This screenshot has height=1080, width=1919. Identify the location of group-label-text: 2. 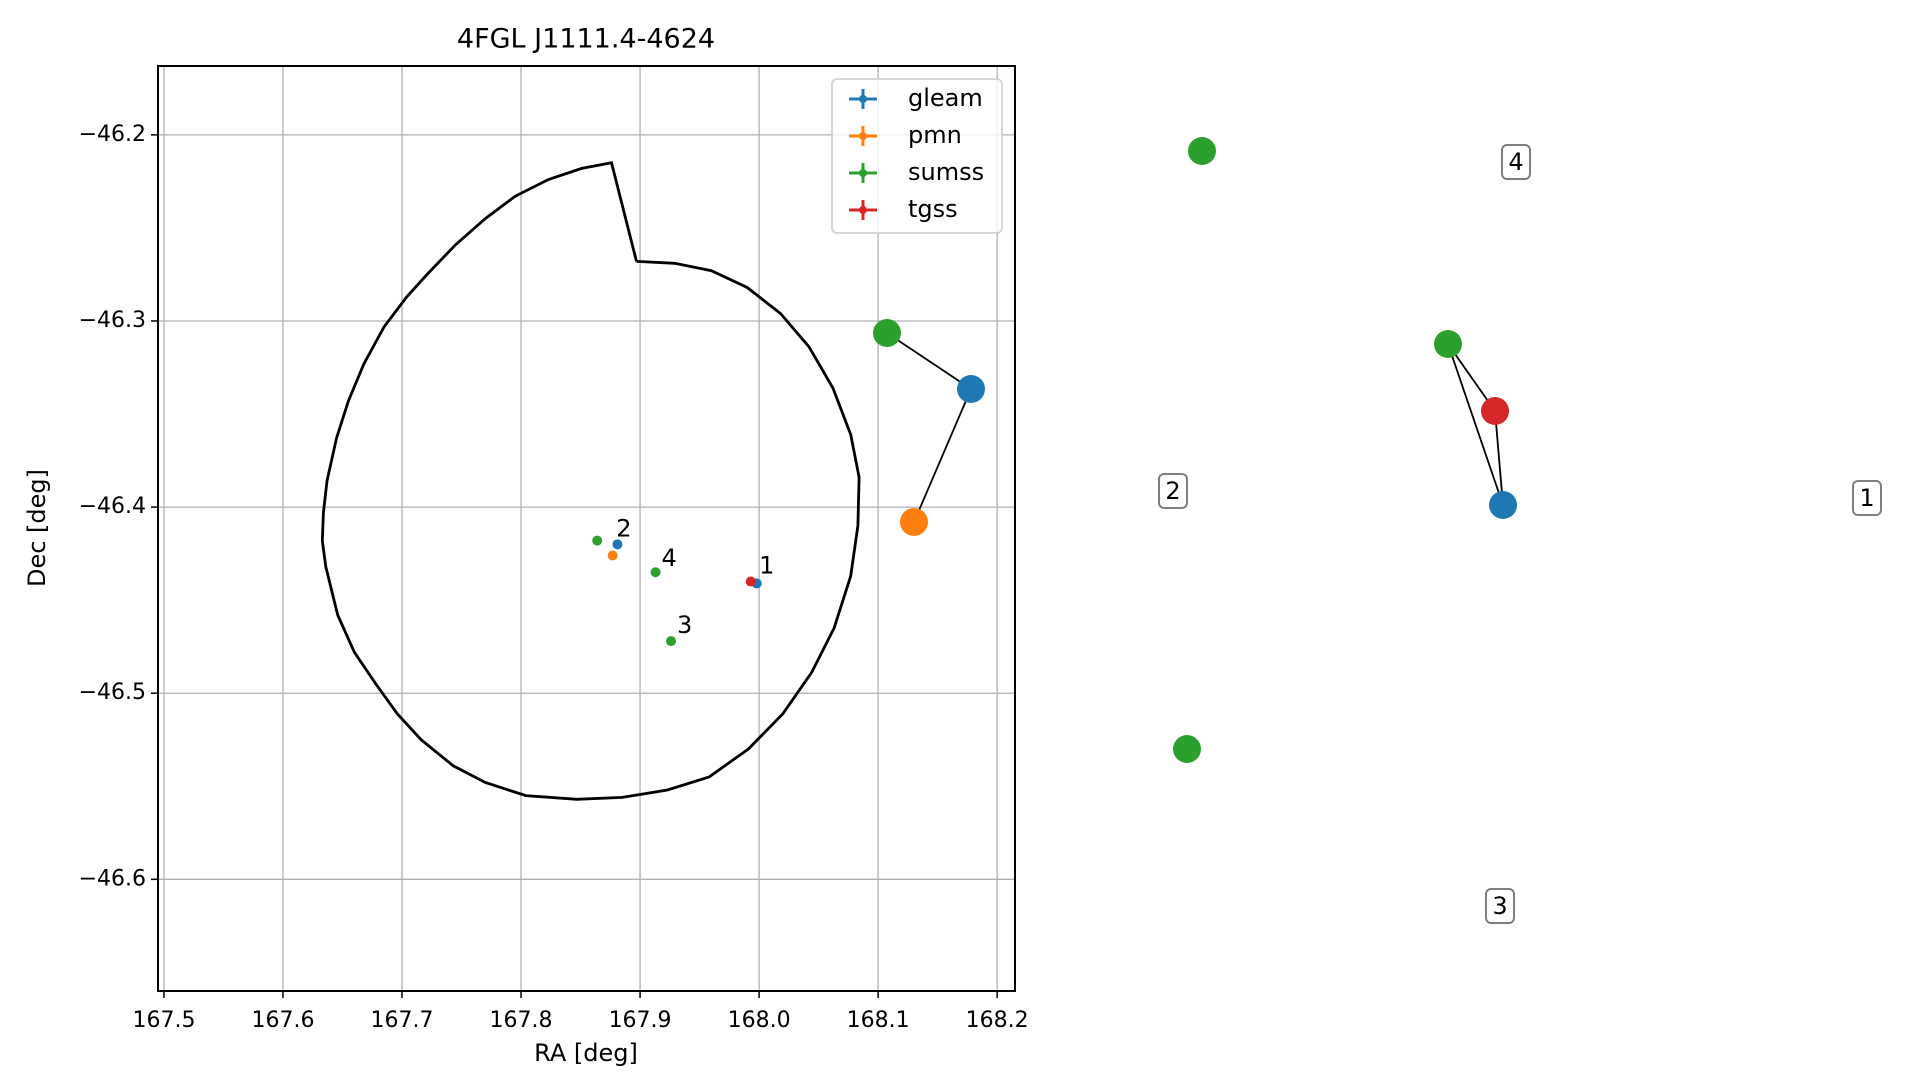
(1172, 491).